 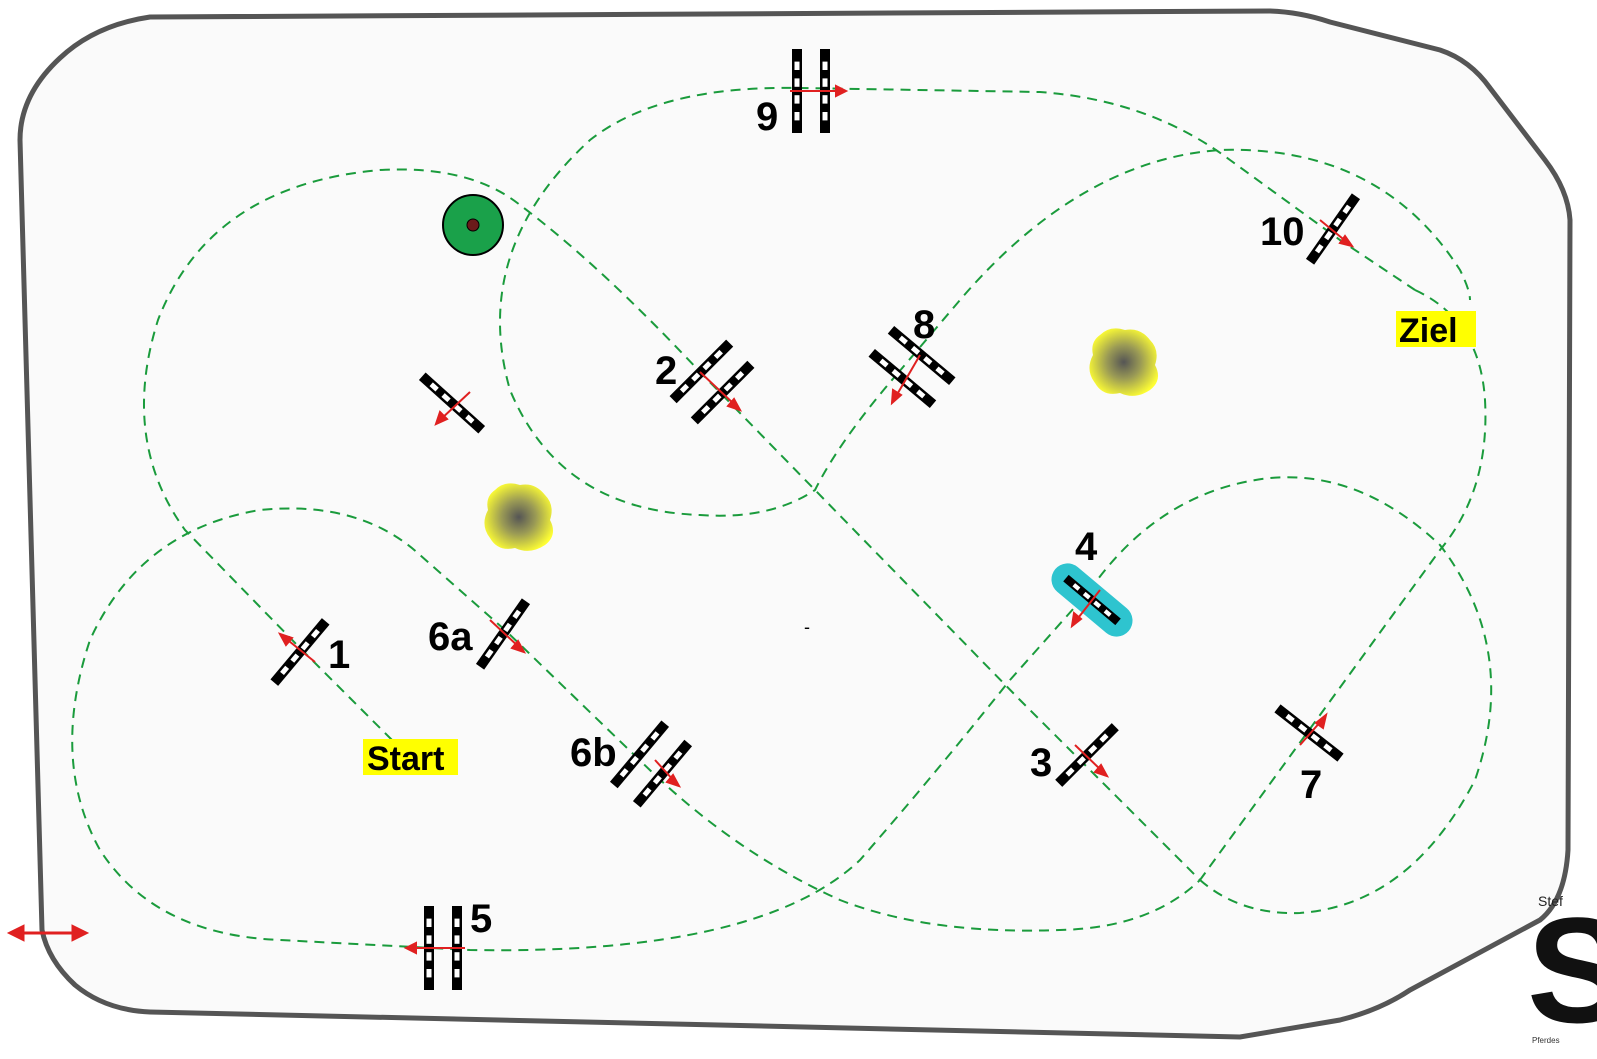 What do you see at coordinates (1282, 232) in the screenshot?
I see `obstacle-number: 10` at bounding box center [1282, 232].